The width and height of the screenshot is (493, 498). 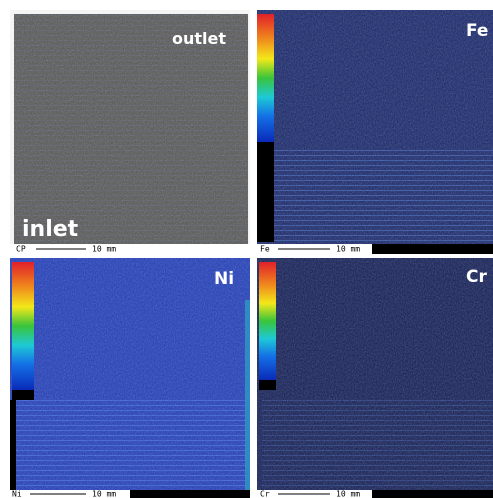 I want to click on label: Cr, so click(x=476, y=277).